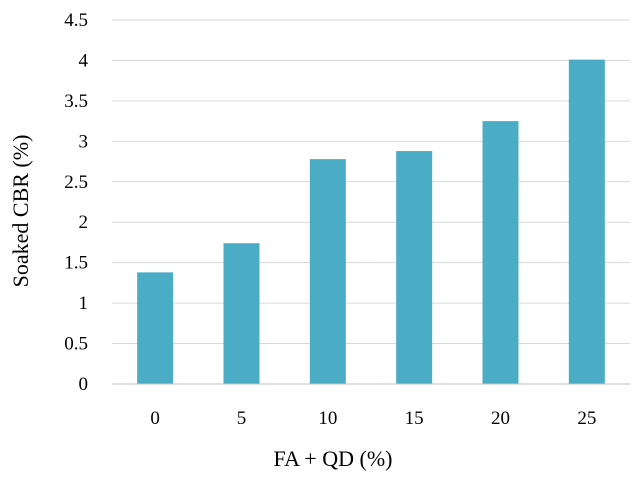  What do you see at coordinates (586, 418) in the screenshot?
I see `x-tick-label: 25` at bounding box center [586, 418].